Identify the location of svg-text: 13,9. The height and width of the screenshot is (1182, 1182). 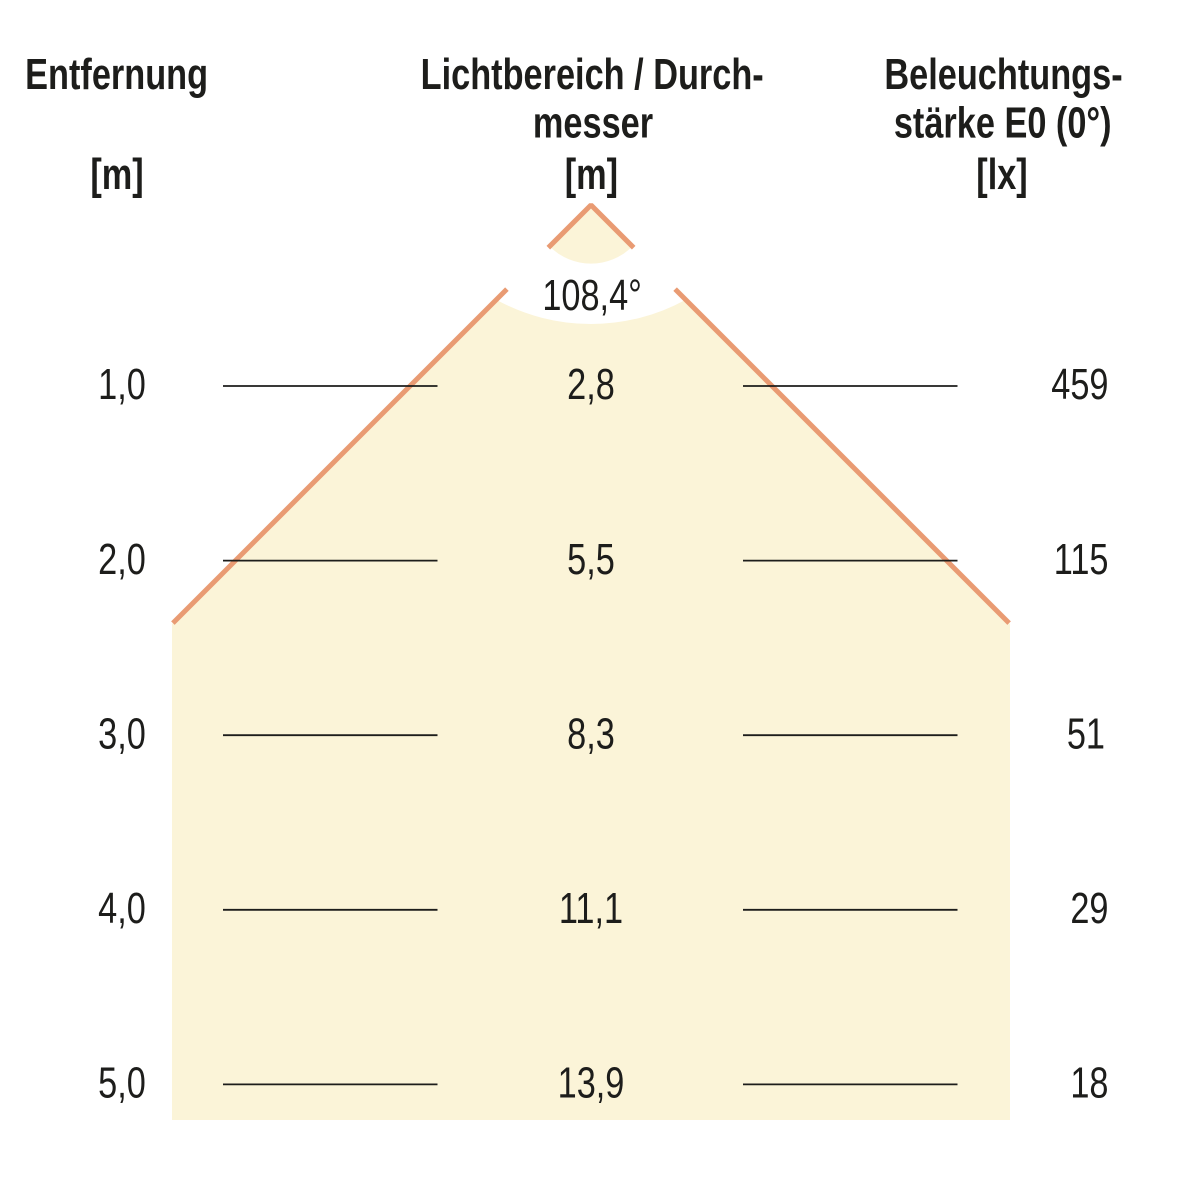
(591, 1083).